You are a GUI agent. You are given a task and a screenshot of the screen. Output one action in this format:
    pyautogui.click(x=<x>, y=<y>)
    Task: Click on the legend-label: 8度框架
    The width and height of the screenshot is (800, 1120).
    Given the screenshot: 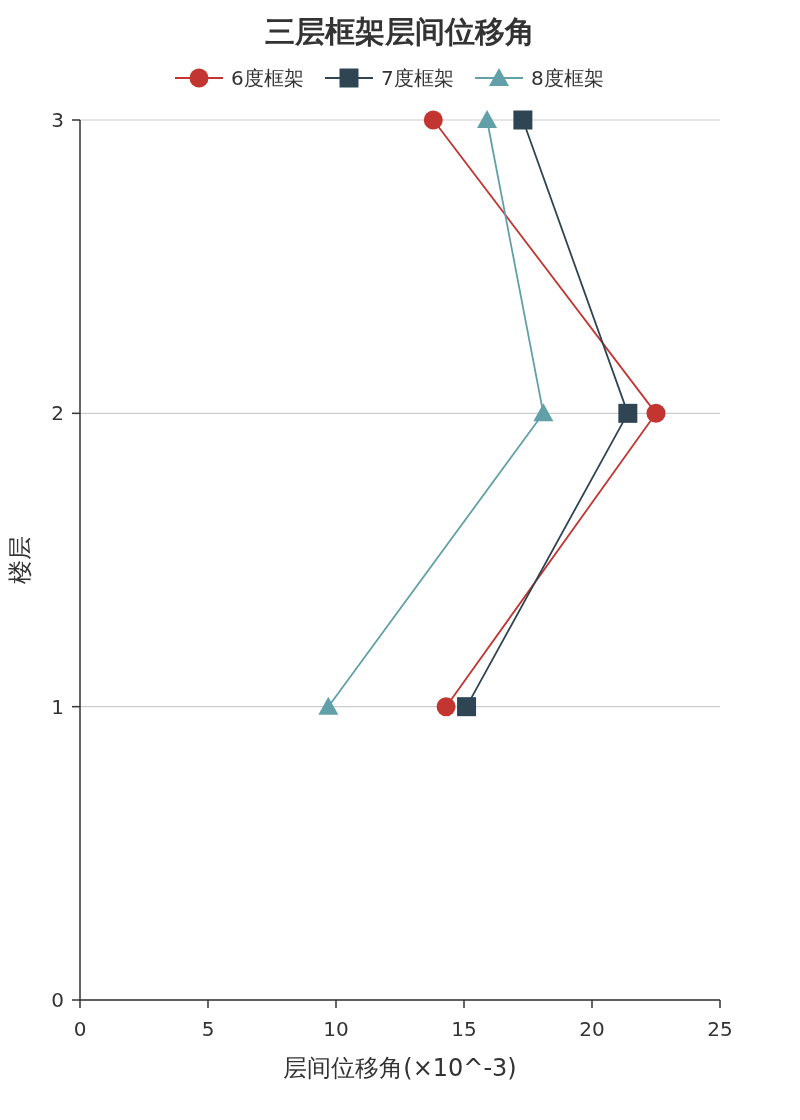 What is the action you would take?
    pyautogui.click(x=567, y=78)
    